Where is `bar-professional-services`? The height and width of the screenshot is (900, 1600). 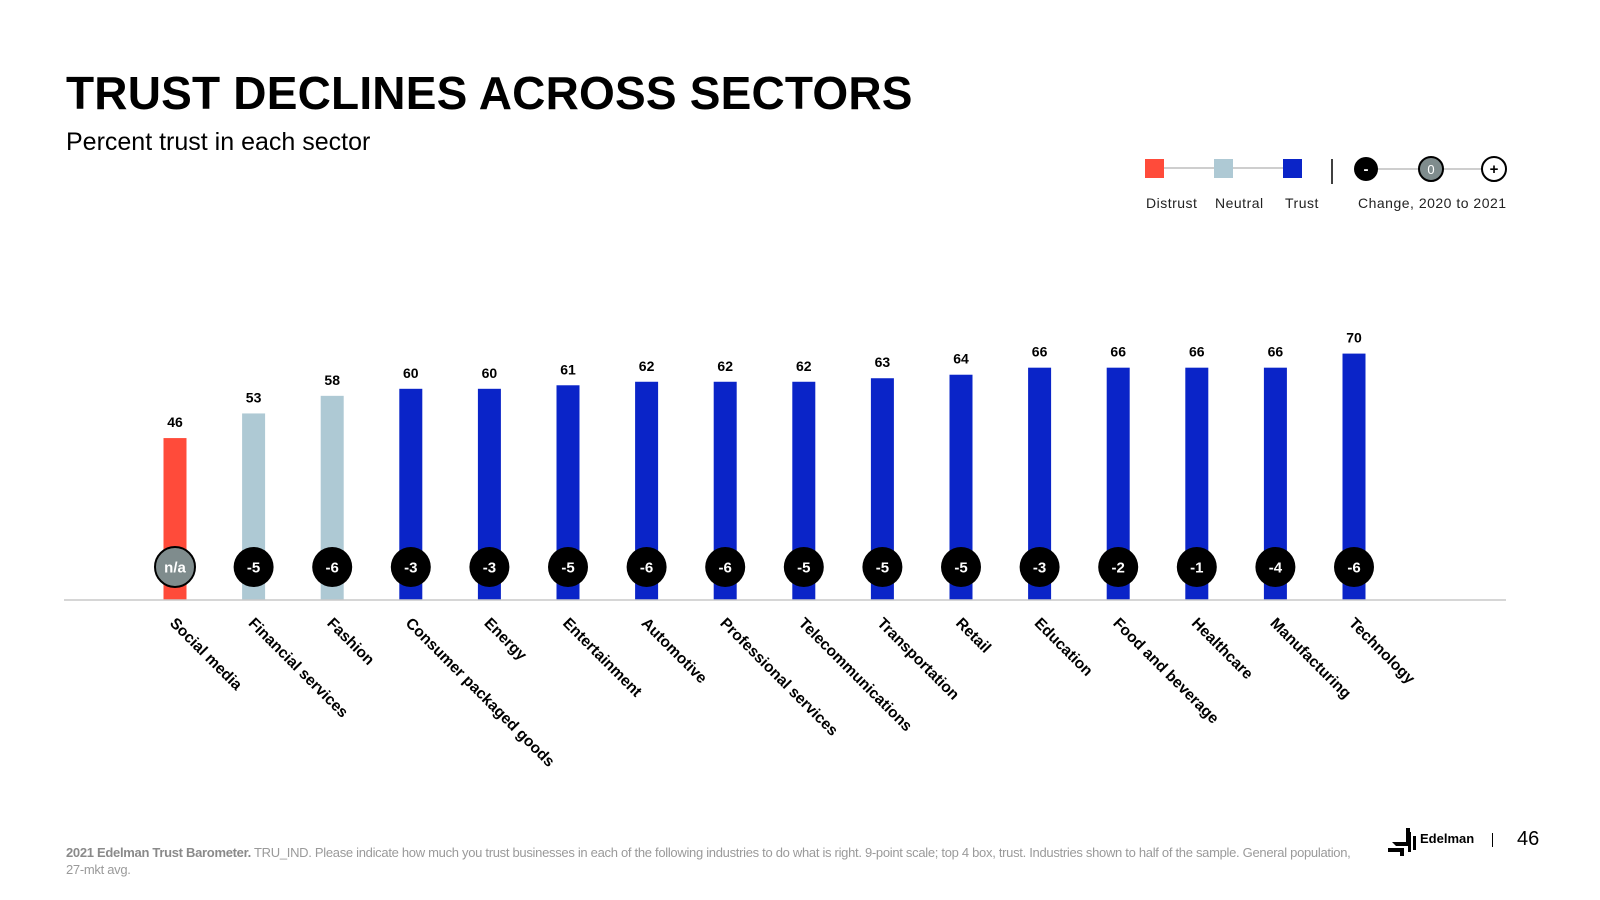
bar-professional-services is located at coordinates (725, 490).